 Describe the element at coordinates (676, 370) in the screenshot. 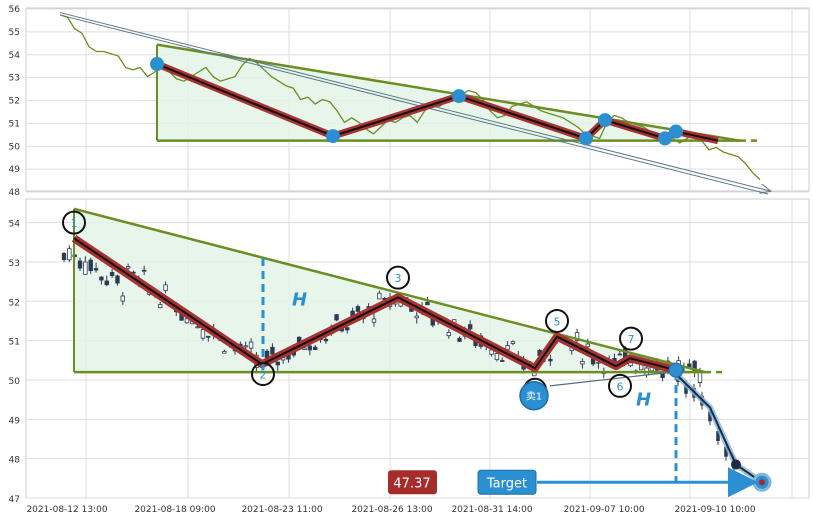

I see `breakdown-start-marker` at that location.